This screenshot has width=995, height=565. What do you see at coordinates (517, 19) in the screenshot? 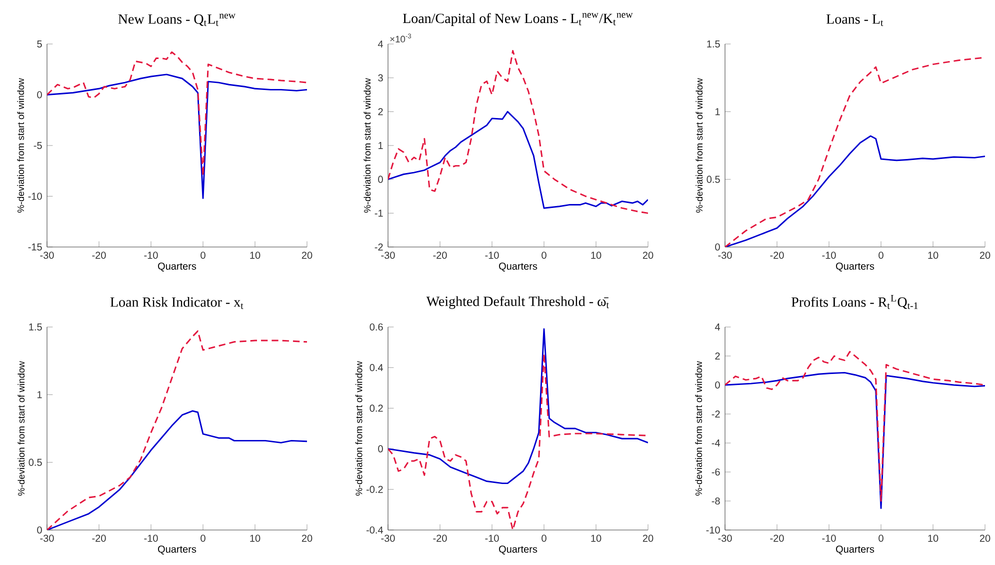
I see `chart-title: Loan/Capital of New Loans - L$_{t}$$^{new}$/K$_{t}$new` at bounding box center [517, 19].